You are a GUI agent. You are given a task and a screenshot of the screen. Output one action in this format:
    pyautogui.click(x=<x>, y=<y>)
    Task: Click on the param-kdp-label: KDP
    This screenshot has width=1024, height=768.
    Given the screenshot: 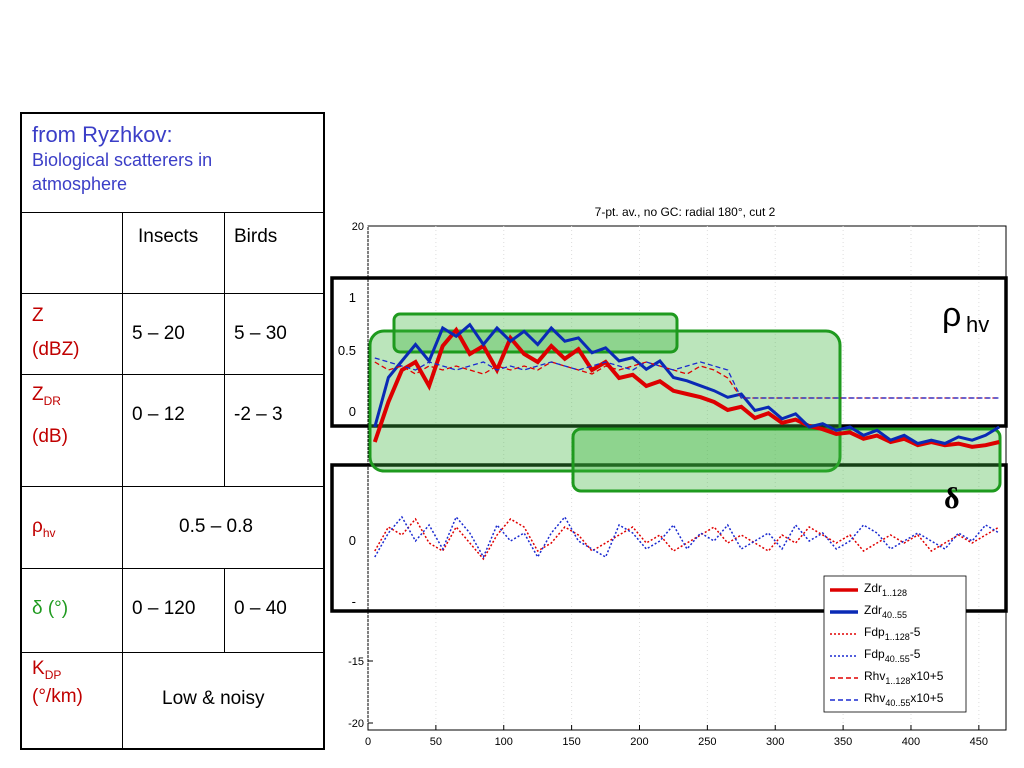 What is the action you would take?
    pyautogui.click(x=47, y=670)
    